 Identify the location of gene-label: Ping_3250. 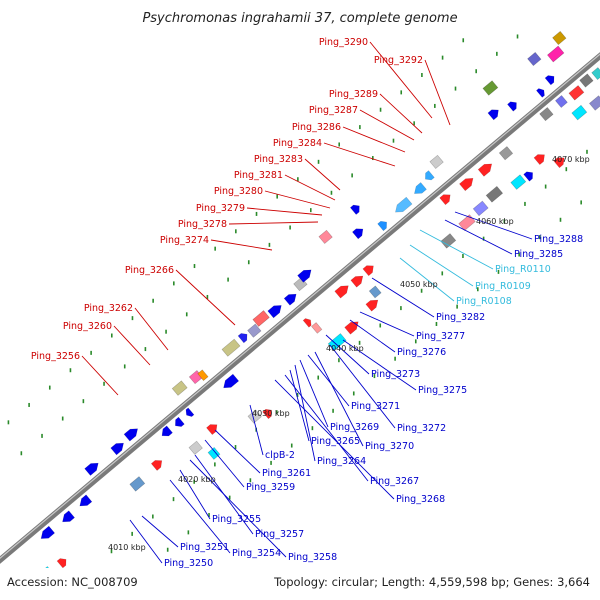
(188, 563).